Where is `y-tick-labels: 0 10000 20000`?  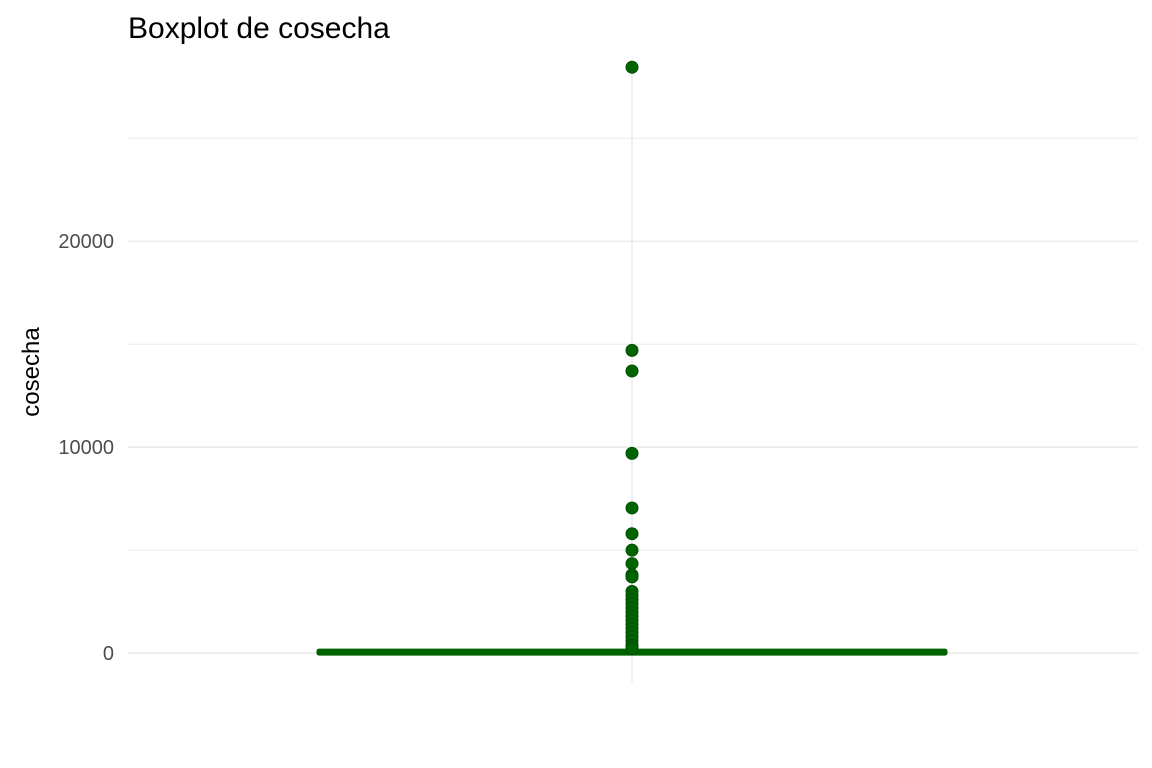 y-tick-labels: 0 10000 20000 is located at coordinates (86, 448).